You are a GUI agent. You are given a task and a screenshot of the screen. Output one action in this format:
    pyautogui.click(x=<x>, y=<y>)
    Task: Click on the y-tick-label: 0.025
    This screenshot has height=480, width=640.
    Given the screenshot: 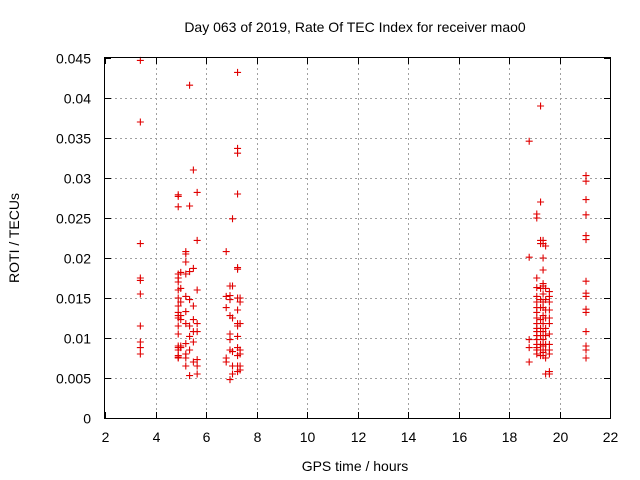 What is the action you would take?
    pyautogui.click(x=73, y=219)
    